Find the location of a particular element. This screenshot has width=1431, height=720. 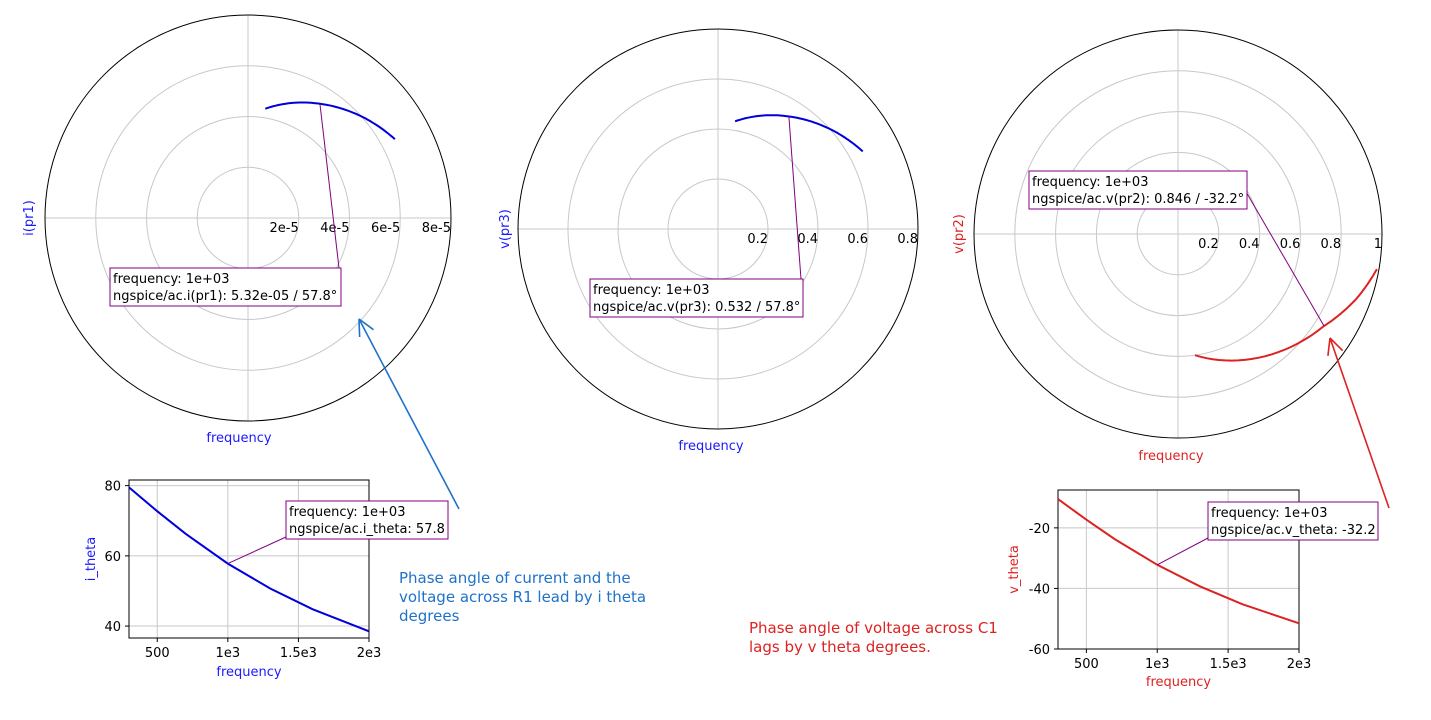

tooltip-text: ngspice/ac.i_theta: 57.8 is located at coordinates (367, 529).